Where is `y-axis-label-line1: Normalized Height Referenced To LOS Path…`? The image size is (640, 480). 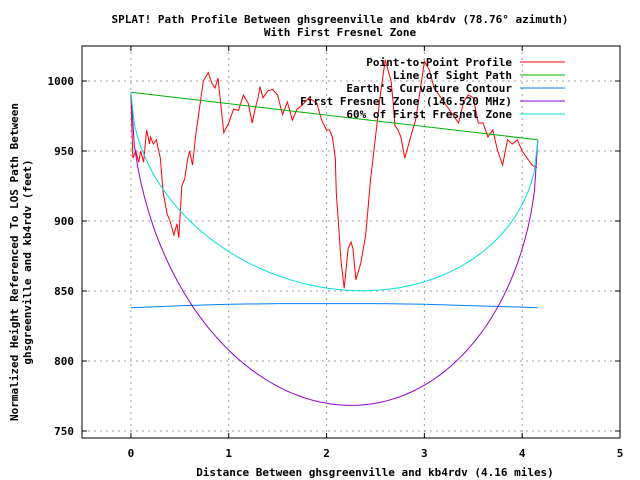 y-axis-label-line1: Normalized Height Referenced To LOS Path… is located at coordinates (14, 262).